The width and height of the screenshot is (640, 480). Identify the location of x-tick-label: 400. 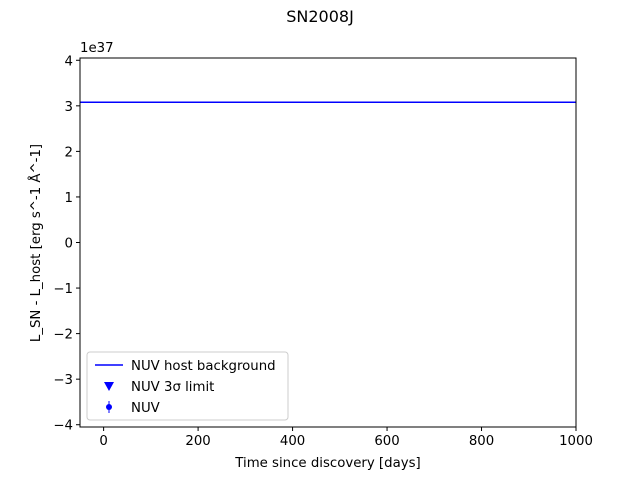
(292, 441).